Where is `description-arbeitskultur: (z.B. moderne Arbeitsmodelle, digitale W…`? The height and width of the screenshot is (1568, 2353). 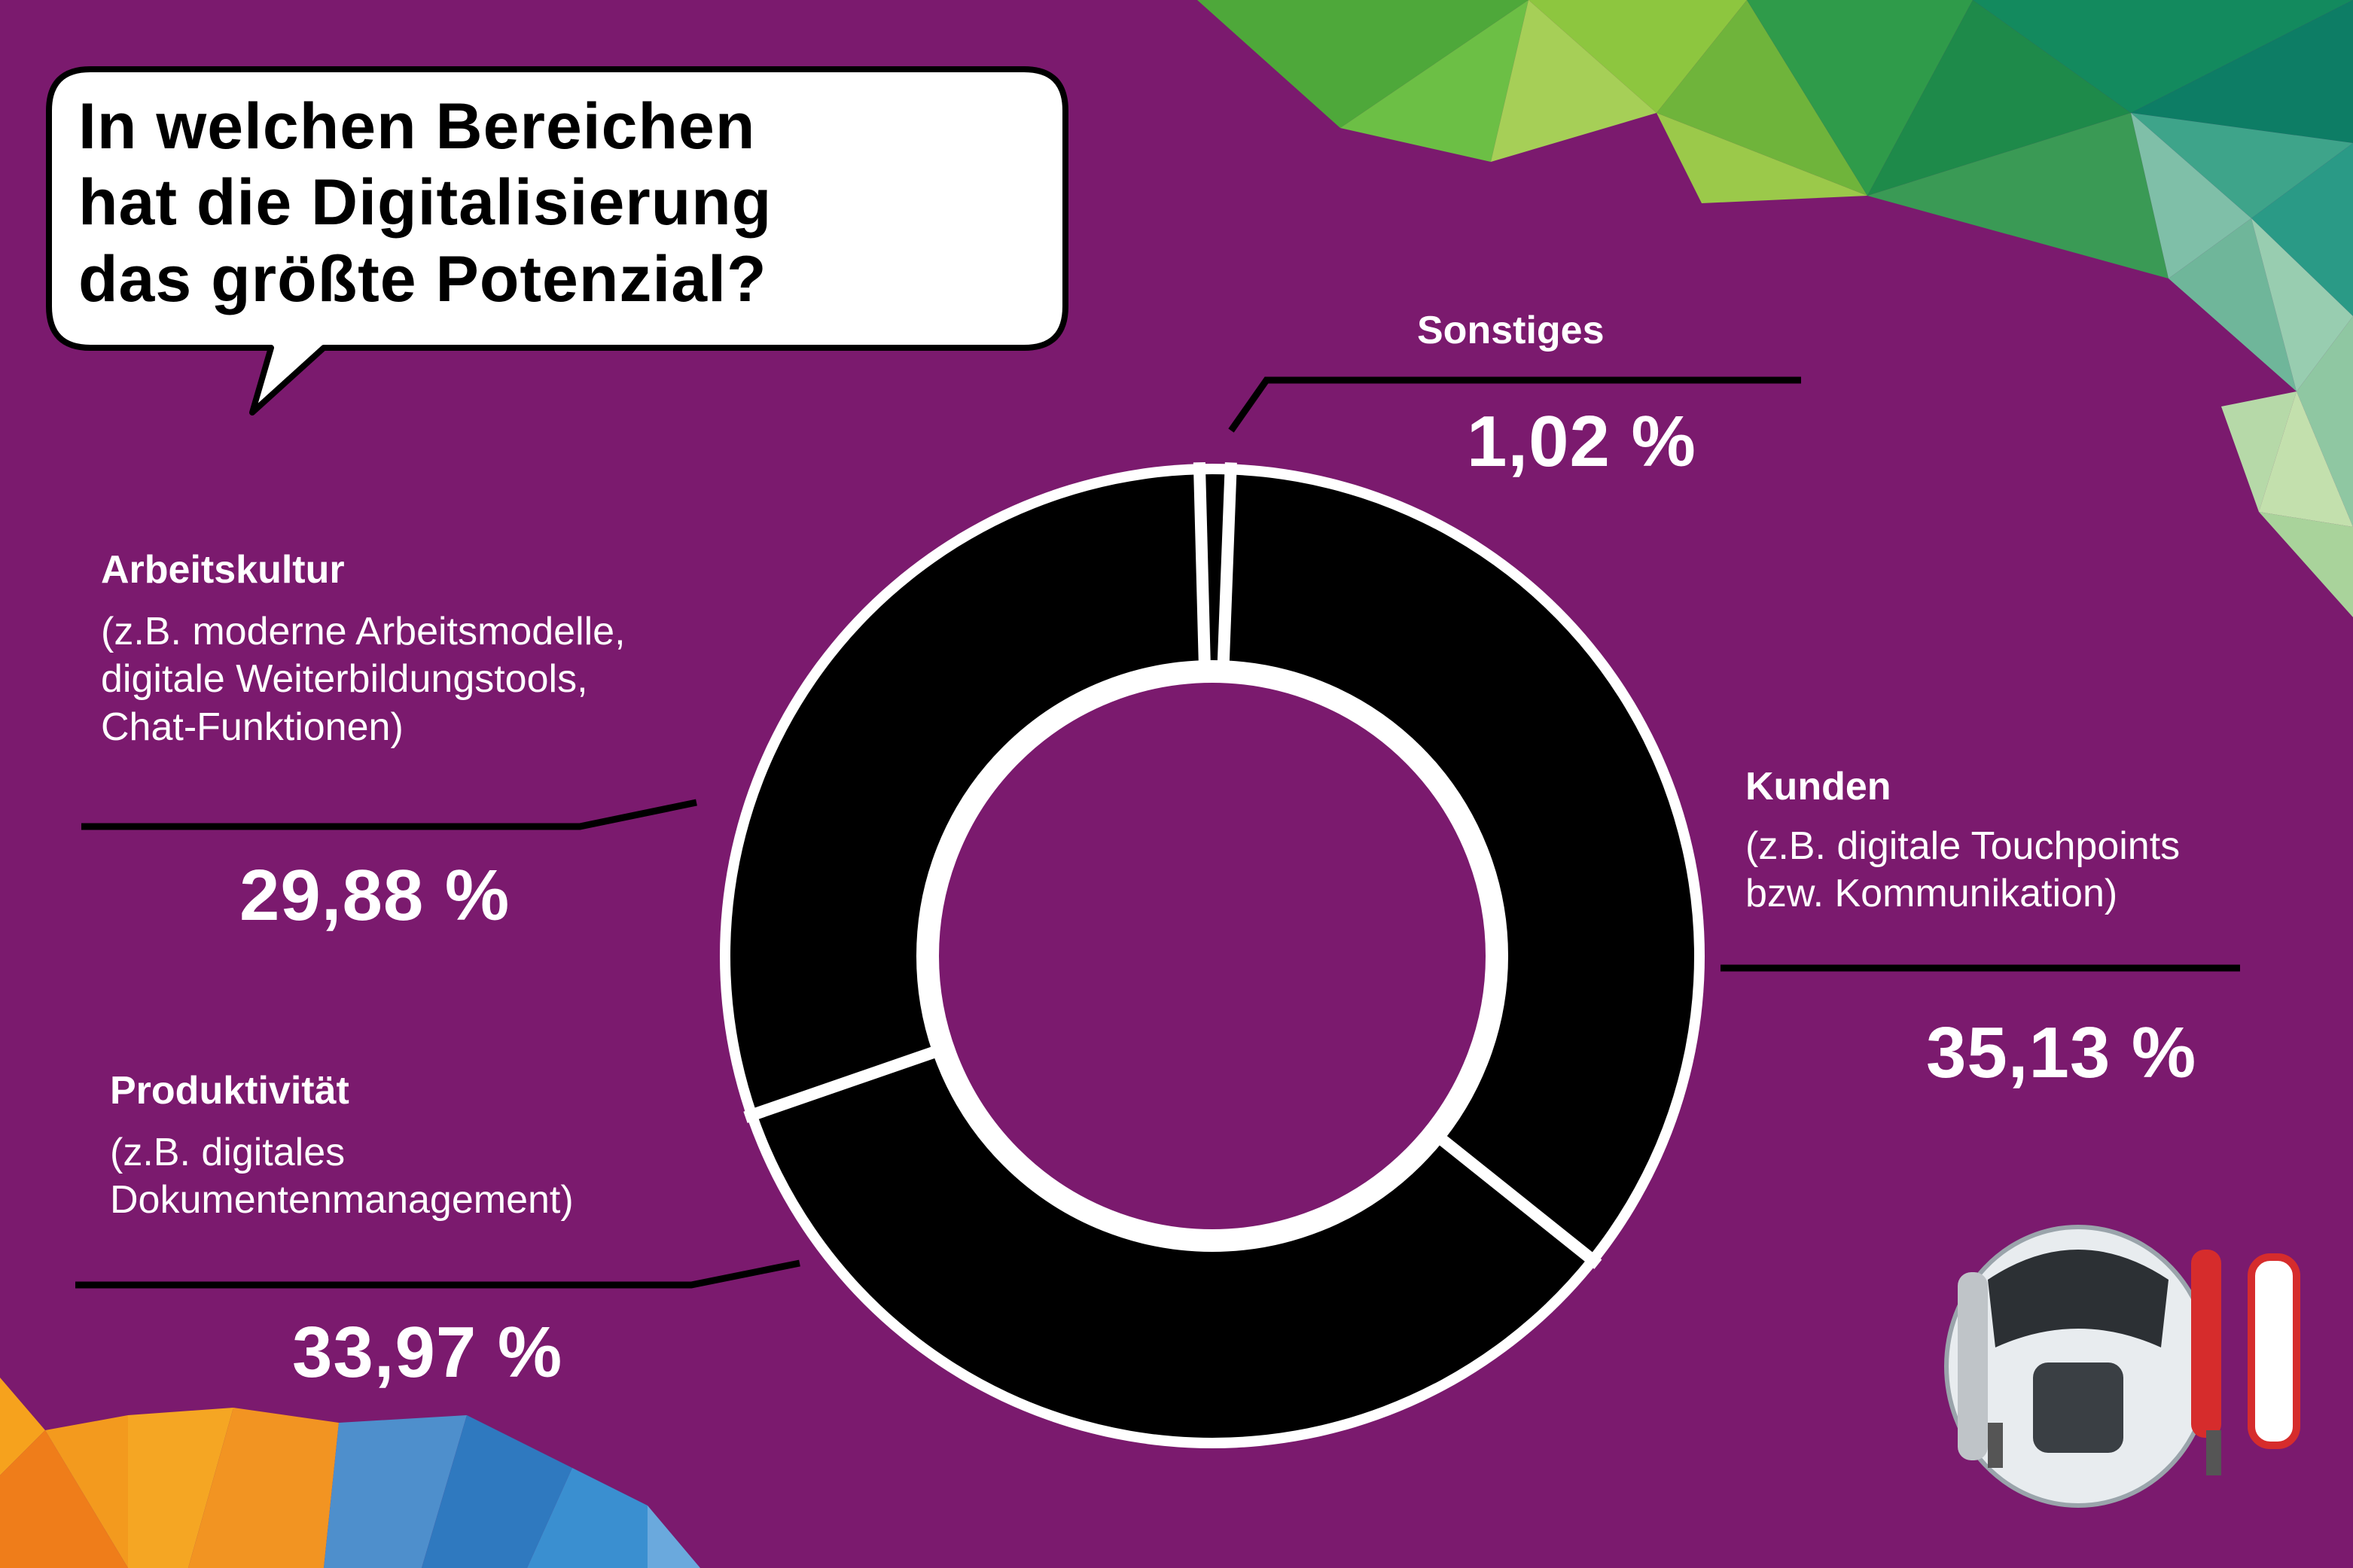
description-arbeitskultur: (z.B. moderne Arbeitsmodelle, digitale W… is located at coordinates (363, 679).